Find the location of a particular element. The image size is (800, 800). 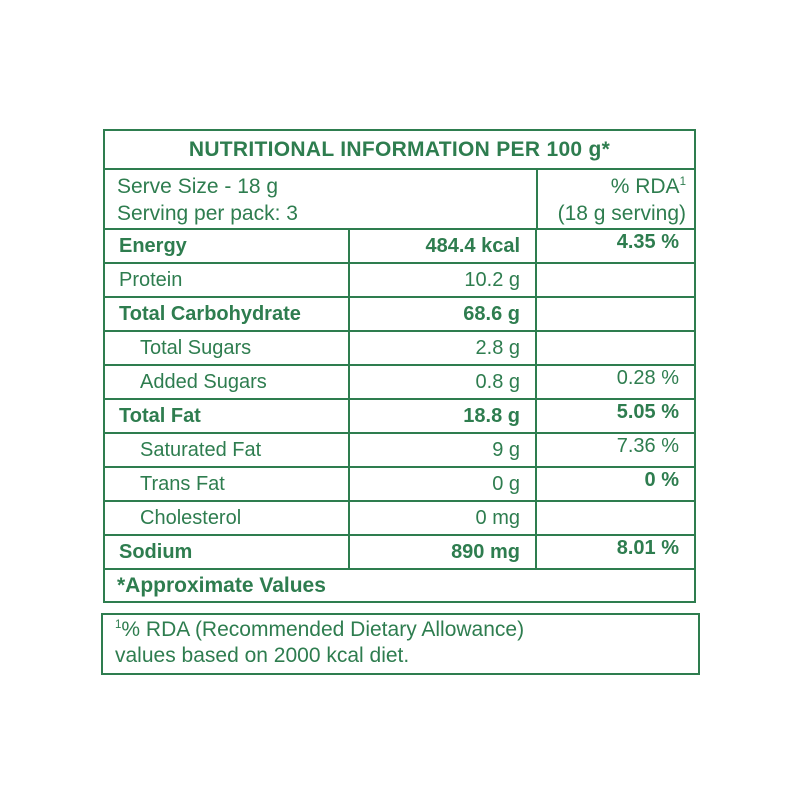

table-row-total-carbohydrate: Total Carbohydrate 68.6 g is located at coordinates (399, 315).